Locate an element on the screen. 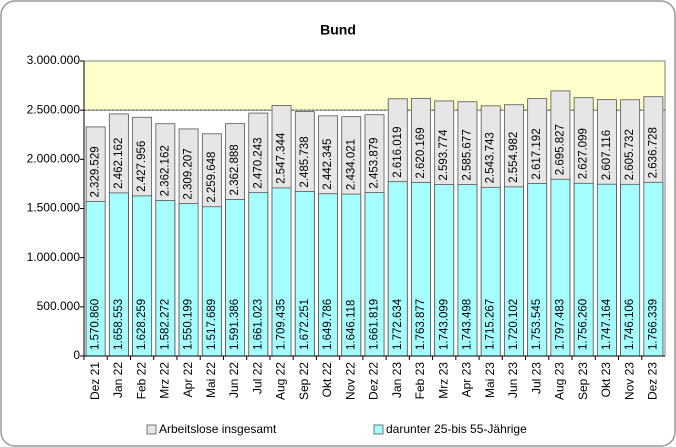 This screenshot has width=676, height=447. value-label: 1.709.435 is located at coordinates (282, 324).